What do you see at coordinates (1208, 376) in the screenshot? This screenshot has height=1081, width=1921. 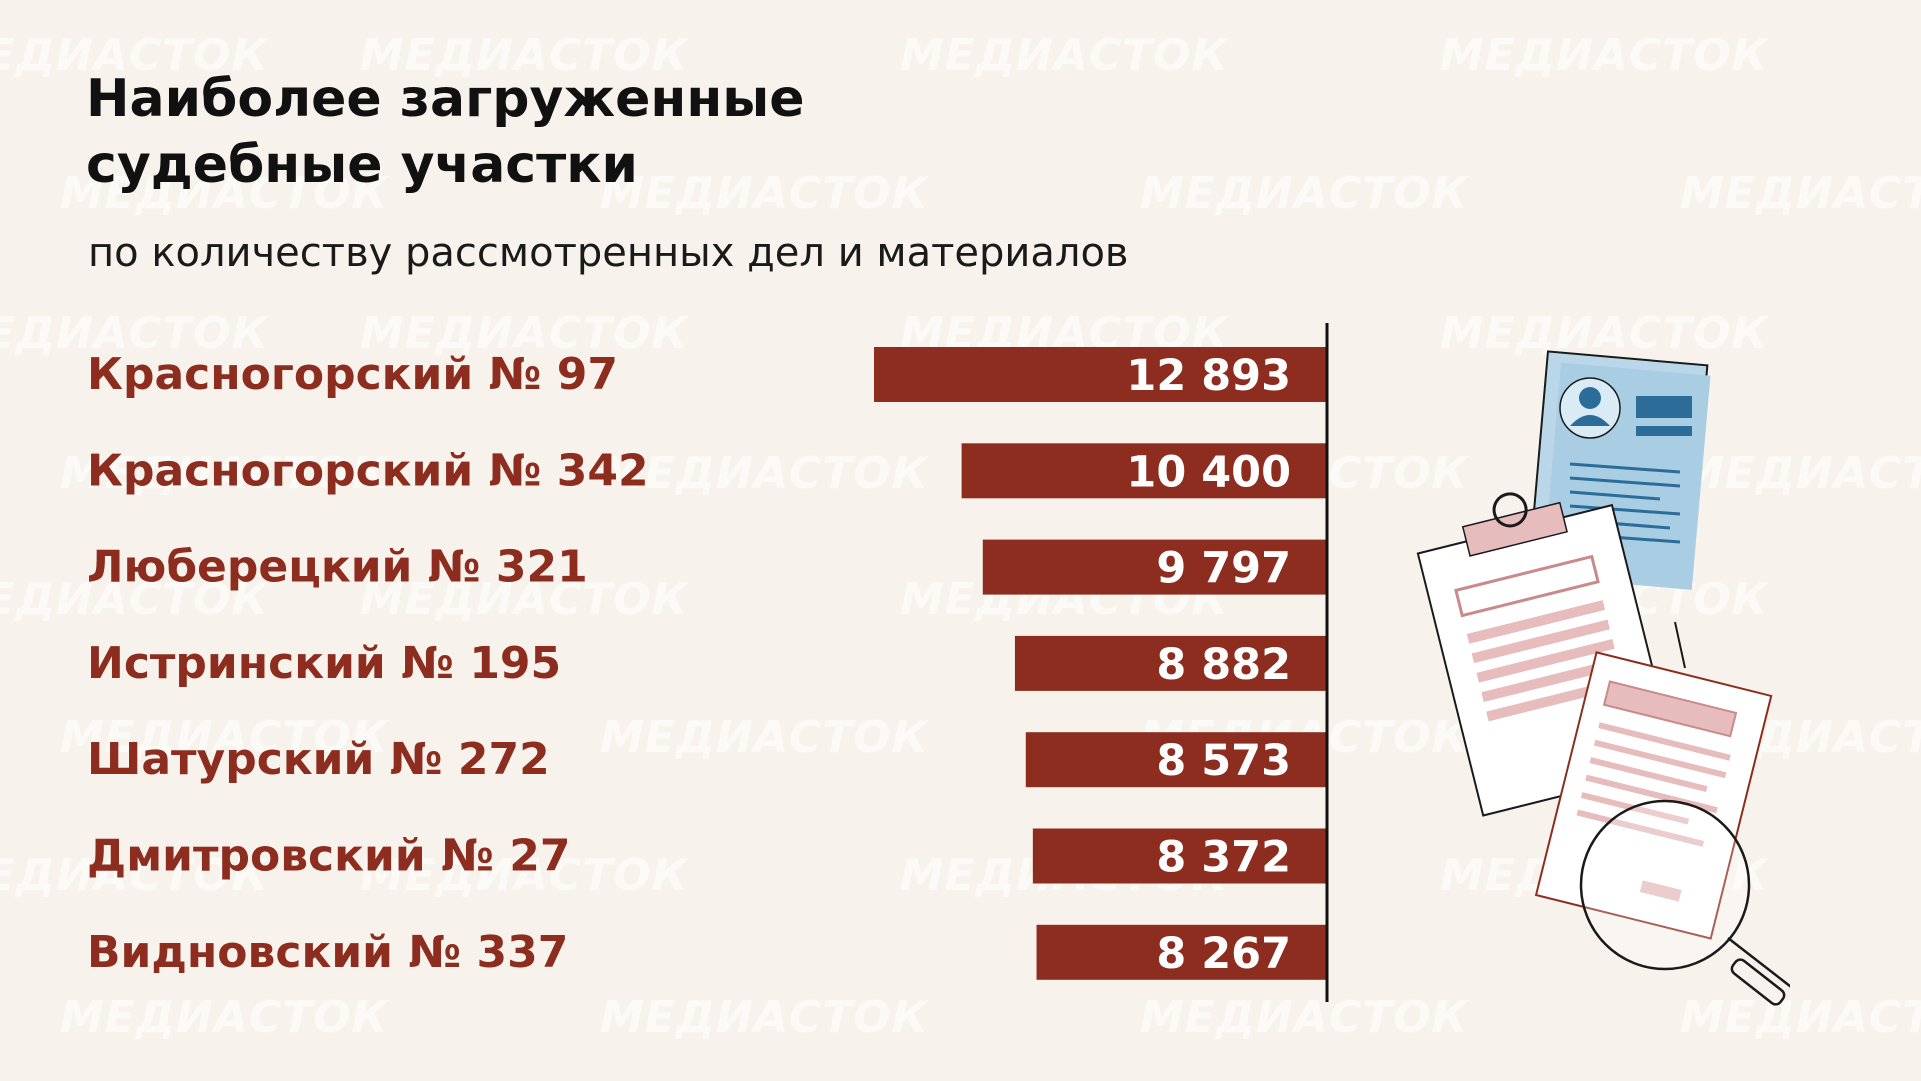 I see `bar-value-label: 12 893` at bounding box center [1208, 376].